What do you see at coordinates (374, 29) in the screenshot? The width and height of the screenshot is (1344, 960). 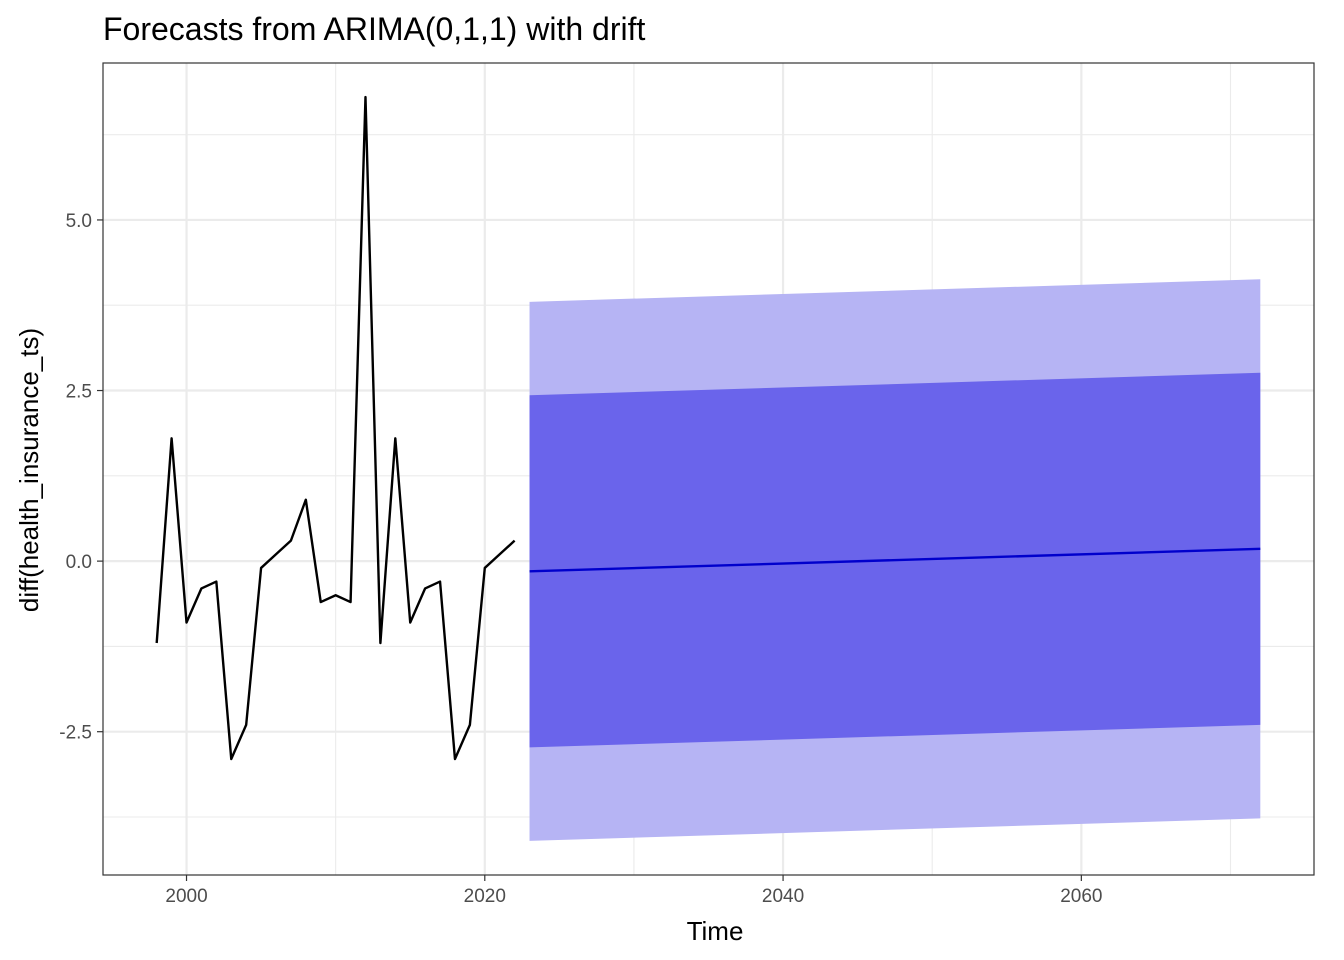 I see `chart-title: Forecasts from ARIMA(0,1,1) with drift` at bounding box center [374, 29].